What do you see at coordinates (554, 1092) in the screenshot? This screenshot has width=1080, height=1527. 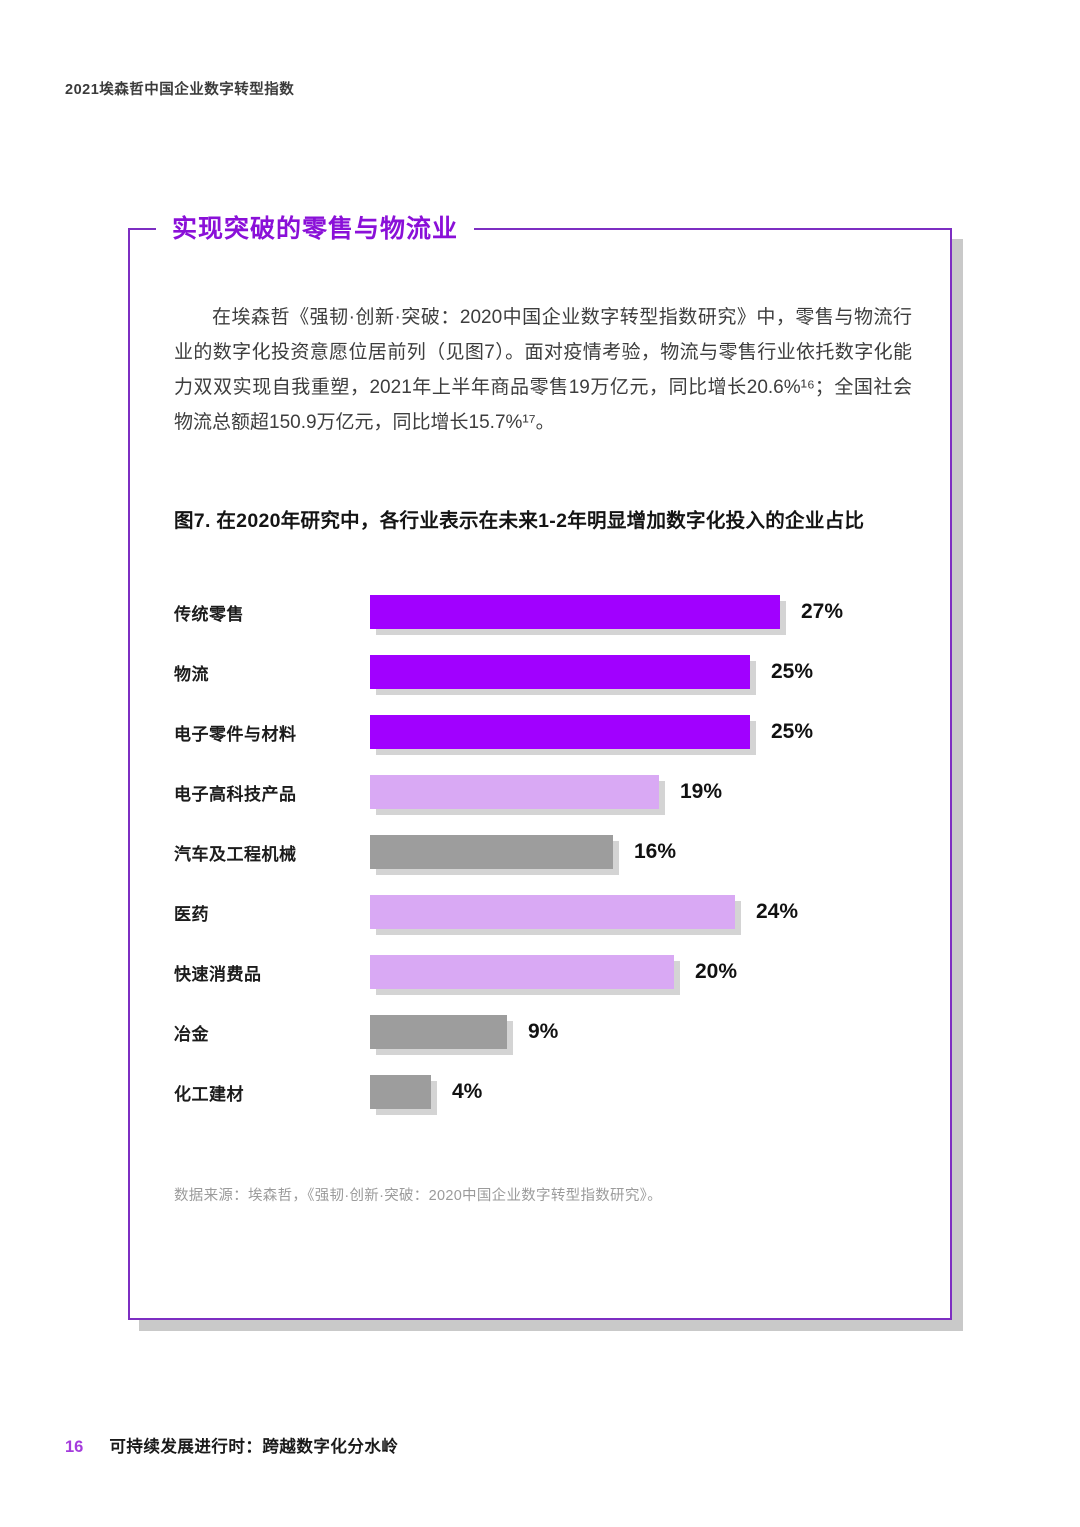 I see `bar-row: 化工建材 4%` at bounding box center [554, 1092].